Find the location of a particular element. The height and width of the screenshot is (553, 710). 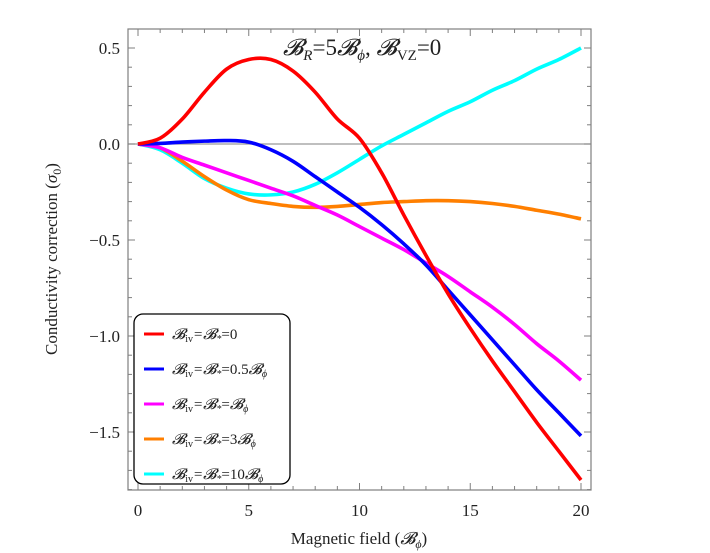

x-tick-label: 15 is located at coordinates (470, 510).